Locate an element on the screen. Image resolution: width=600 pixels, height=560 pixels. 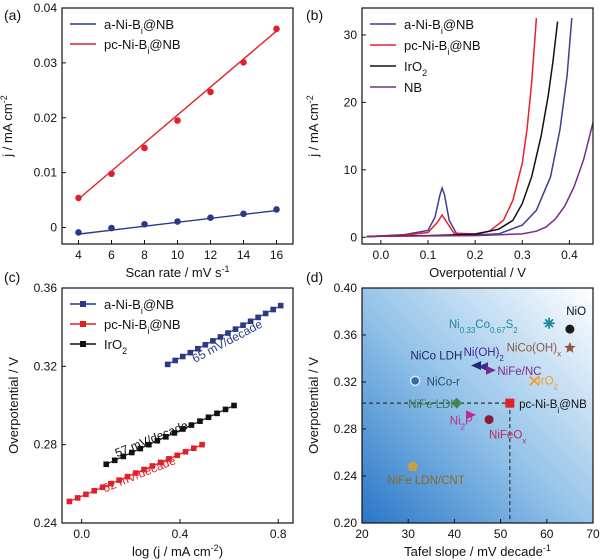
legend-entry: IrO2 is located at coordinates (115, 346).